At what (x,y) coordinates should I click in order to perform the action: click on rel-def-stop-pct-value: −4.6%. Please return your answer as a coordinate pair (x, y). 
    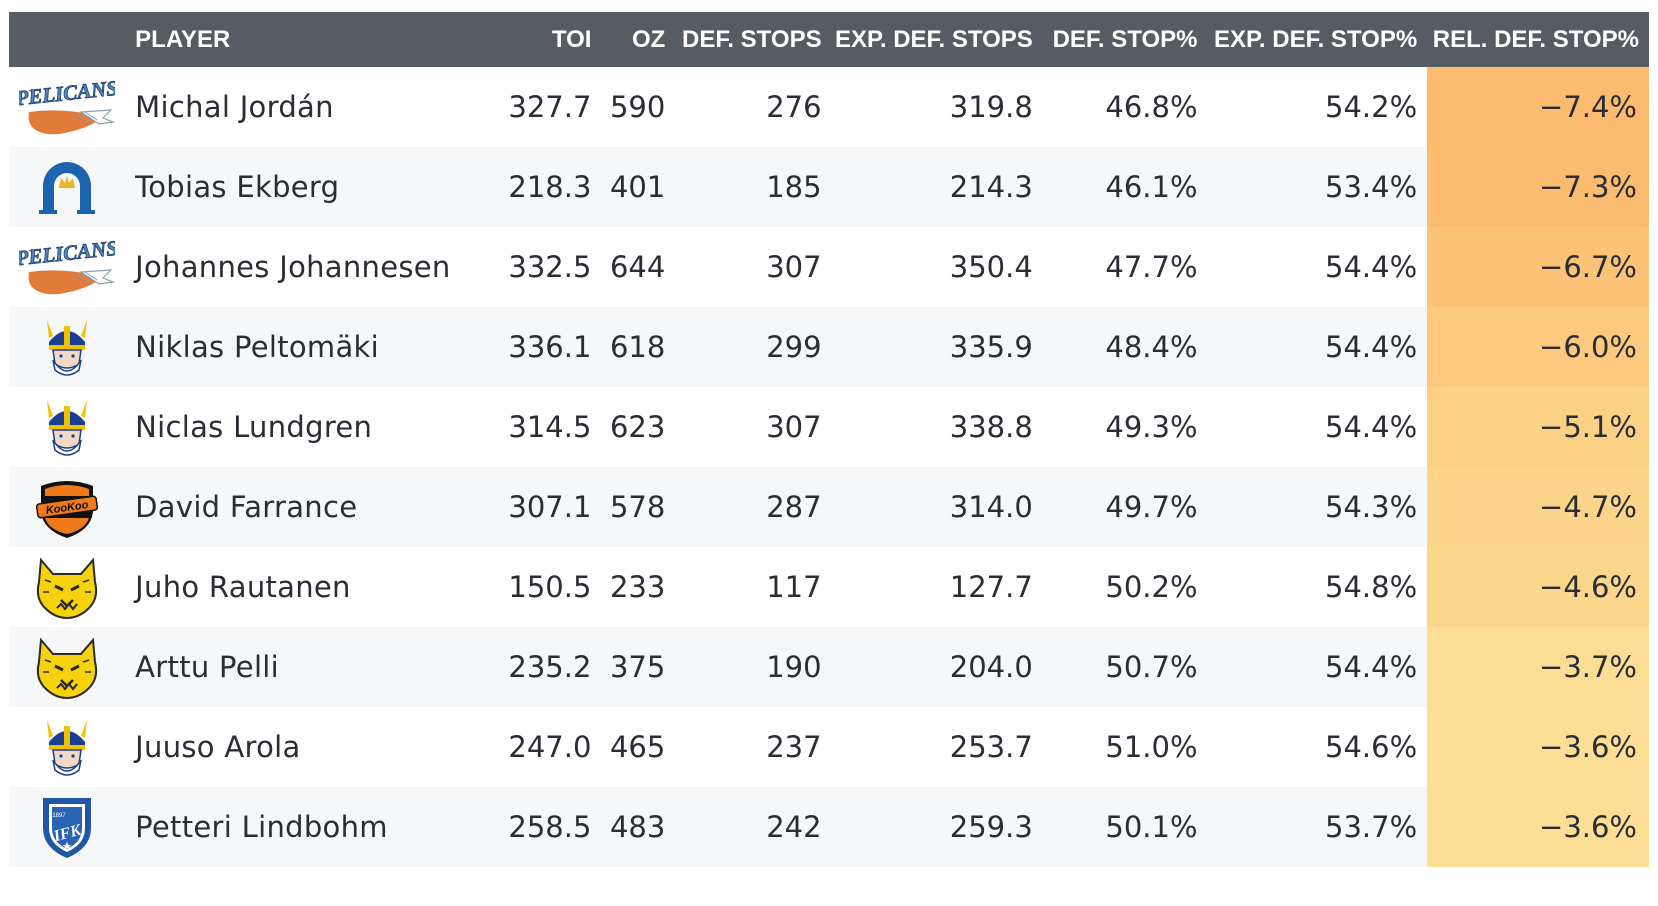
    Looking at the image, I should click on (1538, 587).